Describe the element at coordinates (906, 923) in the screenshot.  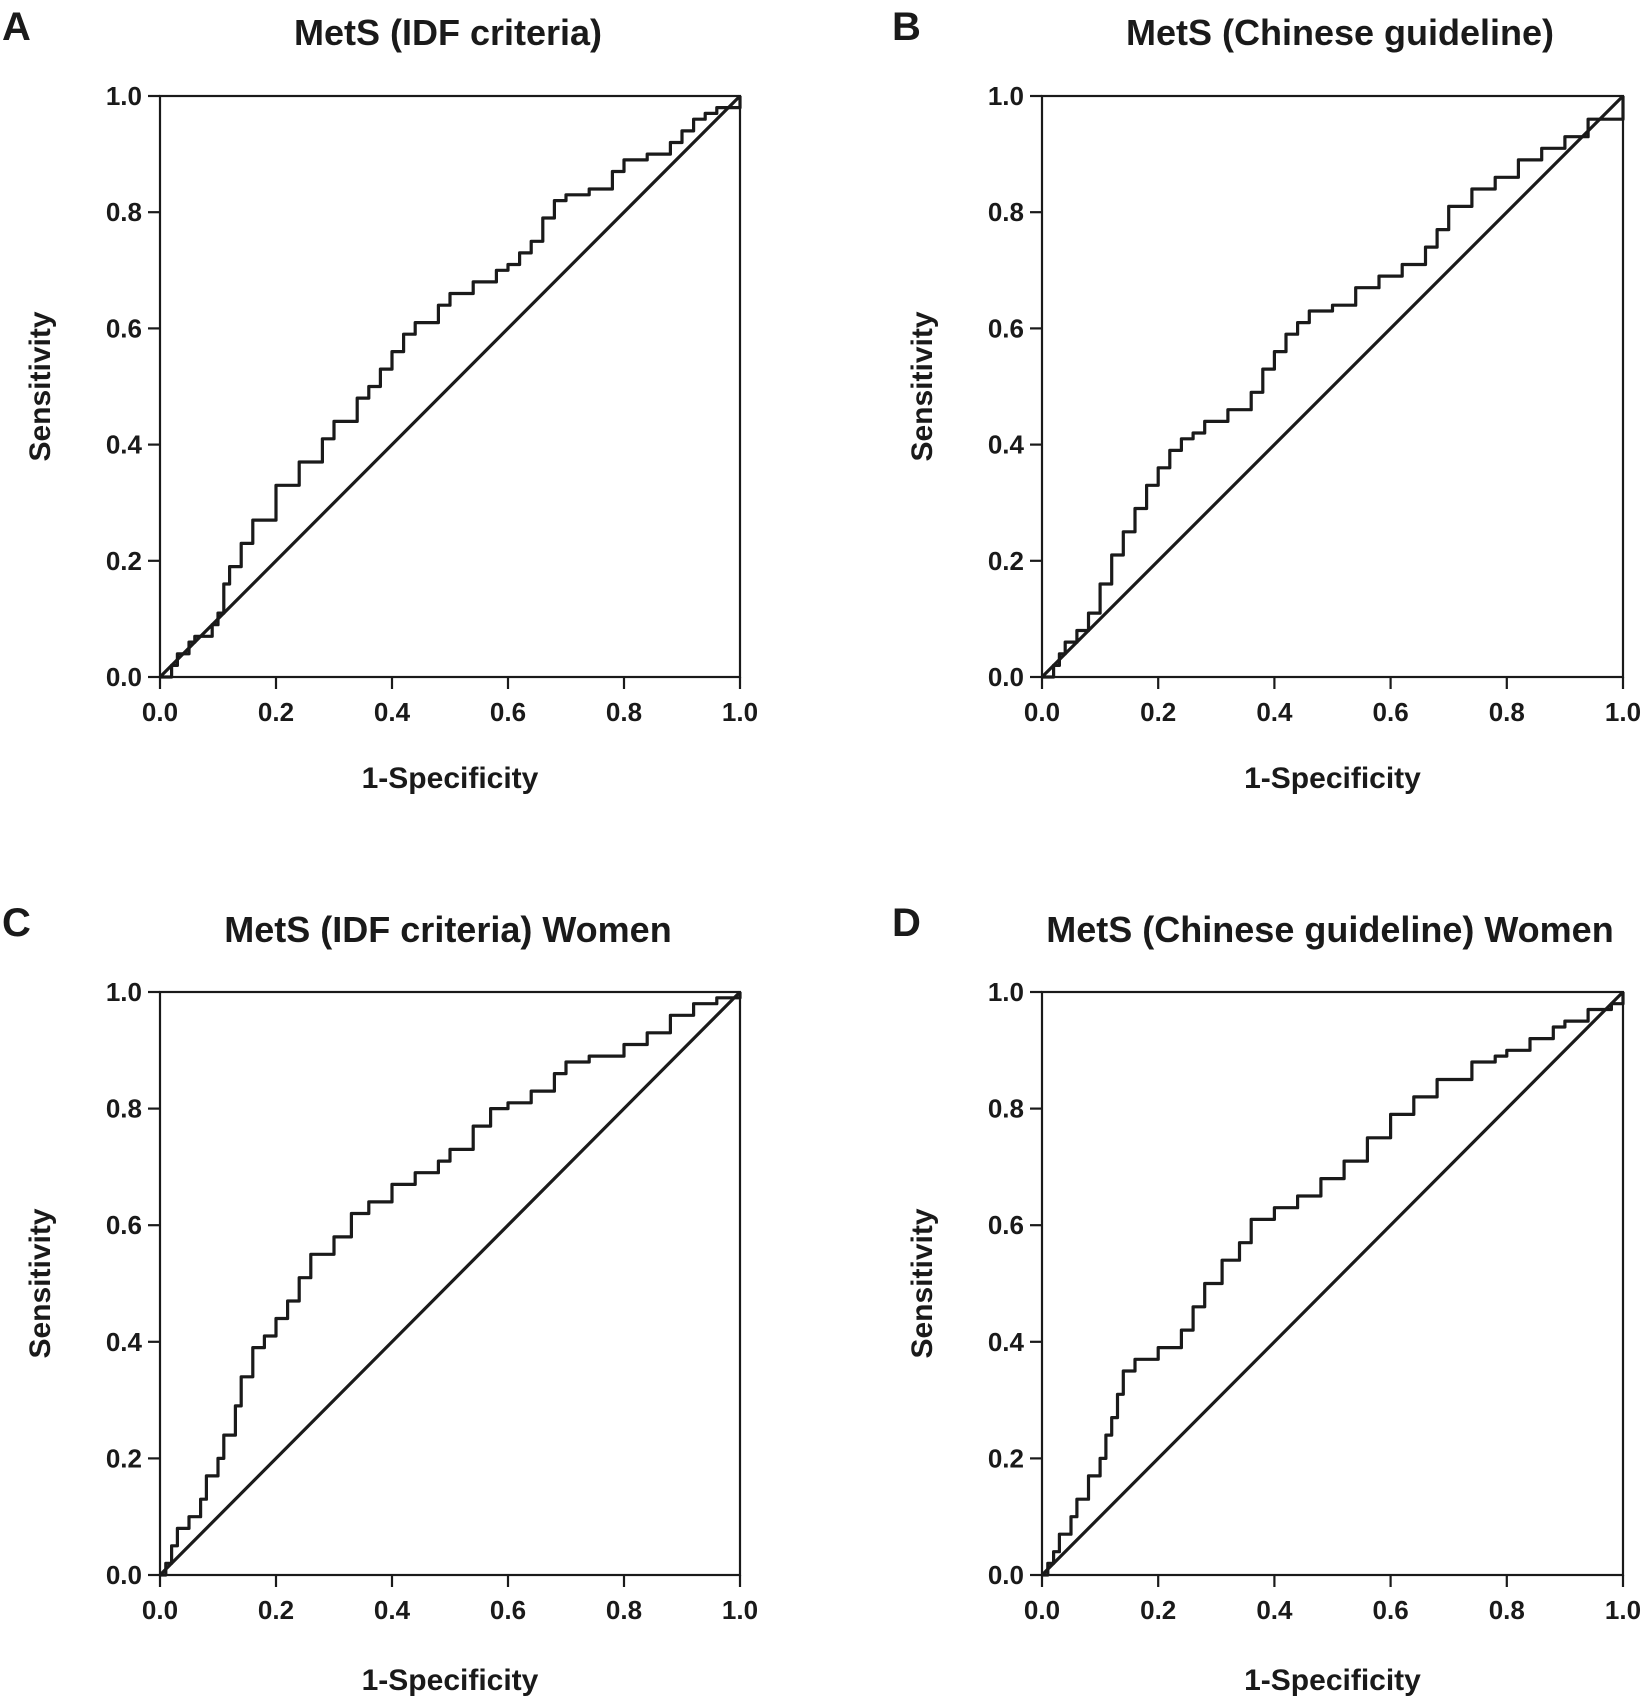
I see `panel-letter: D` at that location.